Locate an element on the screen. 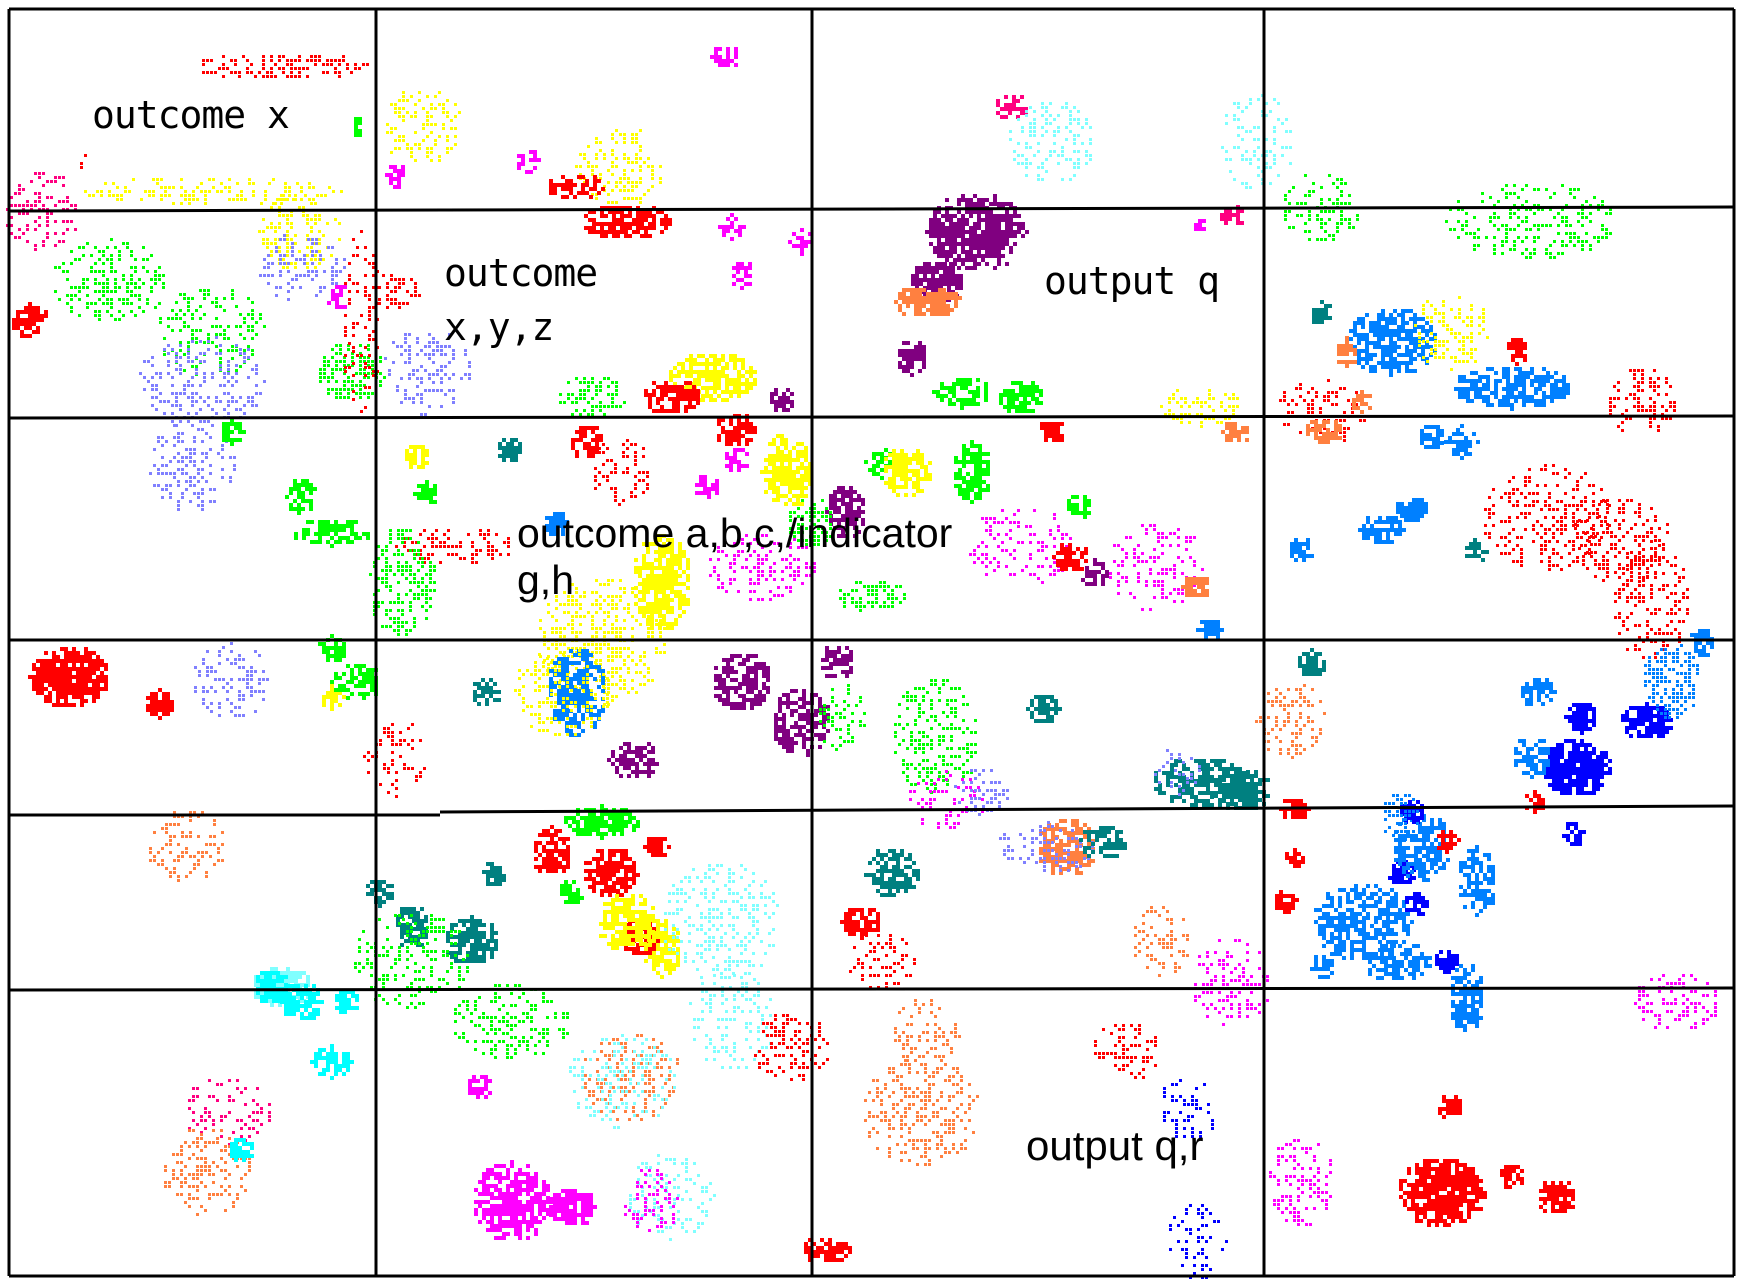 This screenshot has height=1283, width=1743. cluster-aqua is located at coordinates (347, 1002).